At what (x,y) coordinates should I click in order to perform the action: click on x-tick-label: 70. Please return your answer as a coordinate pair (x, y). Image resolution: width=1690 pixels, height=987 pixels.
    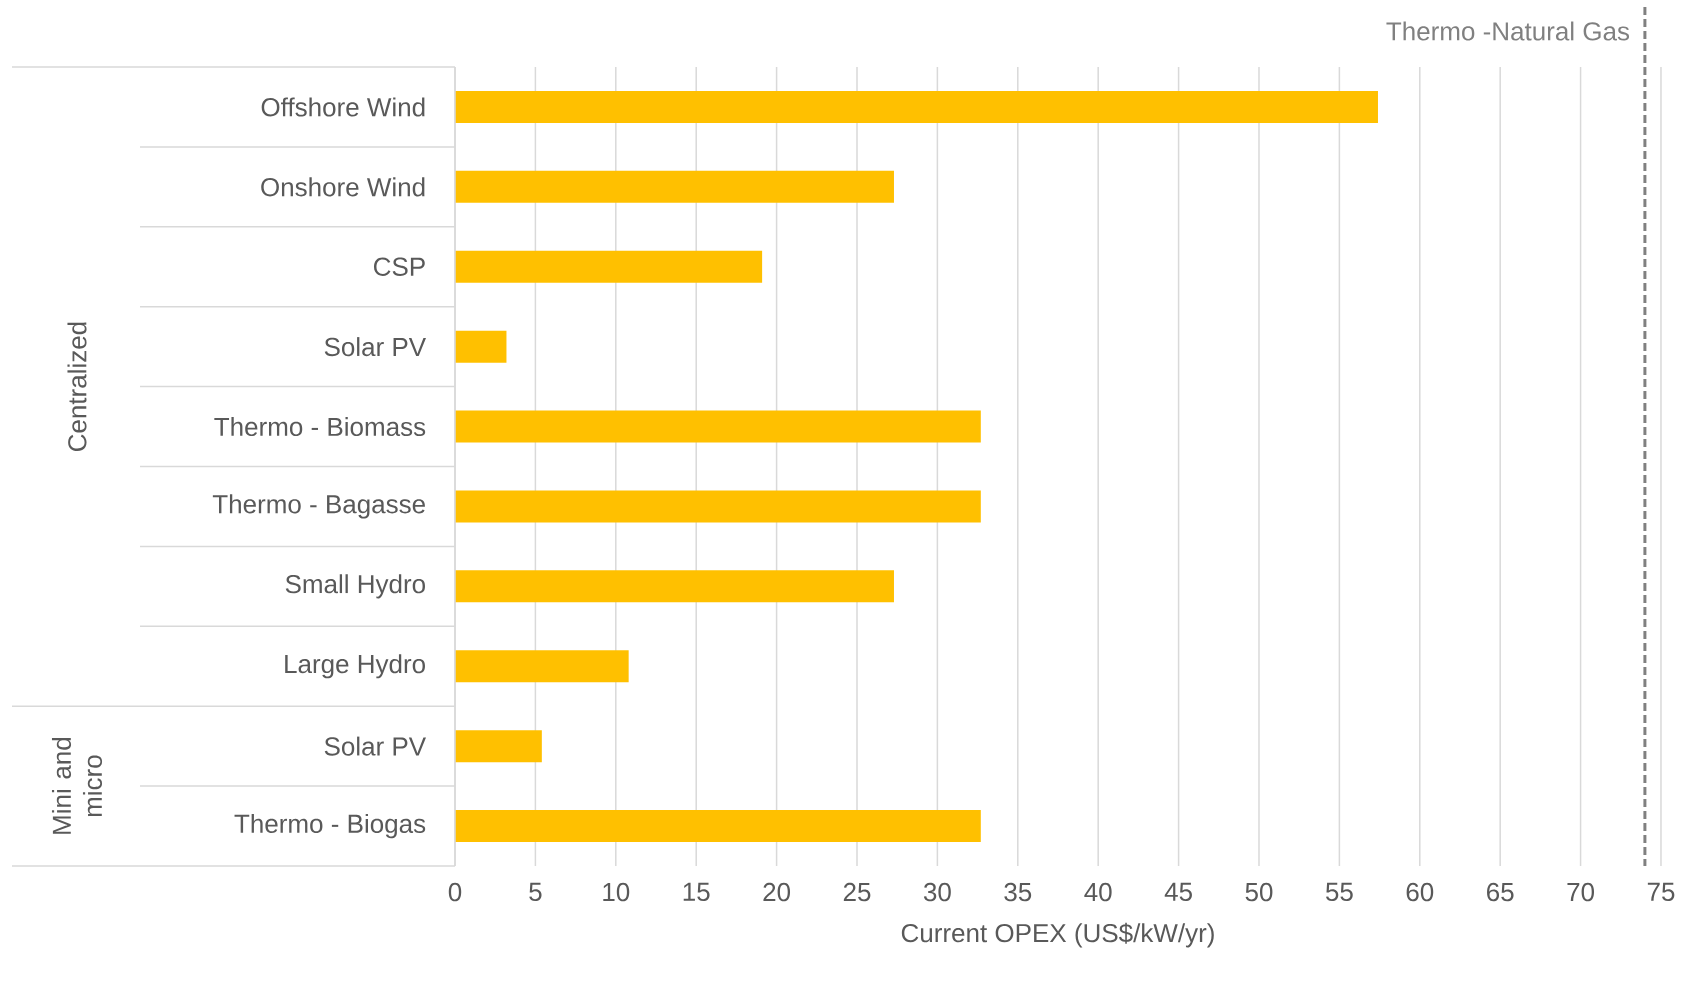
    Looking at the image, I should click on (1581, 892).